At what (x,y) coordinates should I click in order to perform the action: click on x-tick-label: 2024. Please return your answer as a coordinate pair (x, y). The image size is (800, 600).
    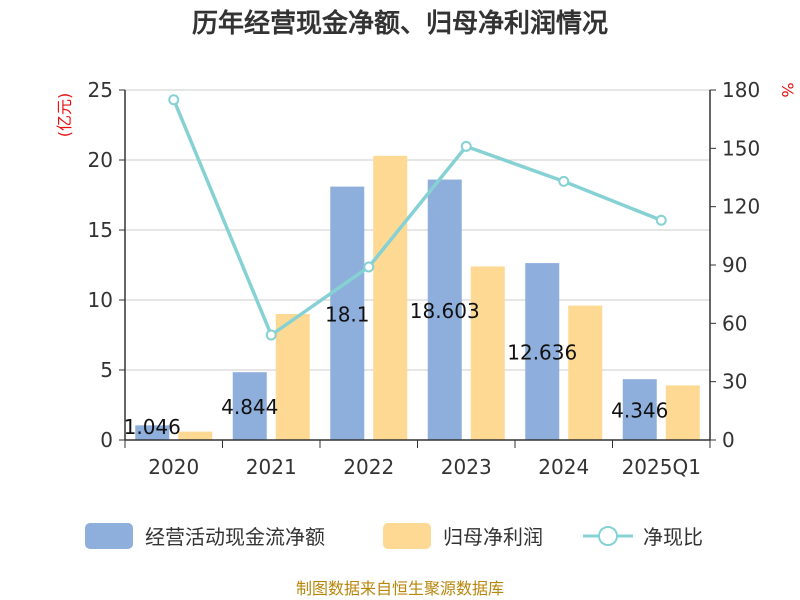
    Looking at the image, I should click on (563, 467).